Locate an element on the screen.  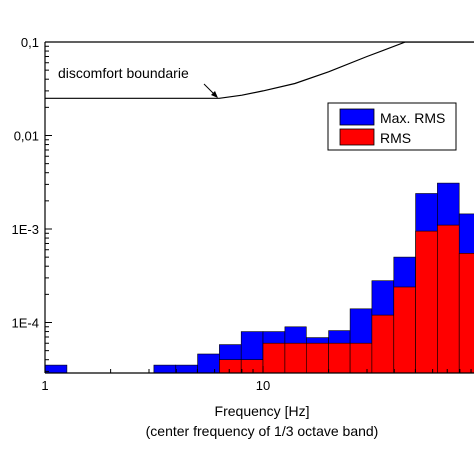
y-tick-label-3: 1E-4 is located at coordinates (25, 323).